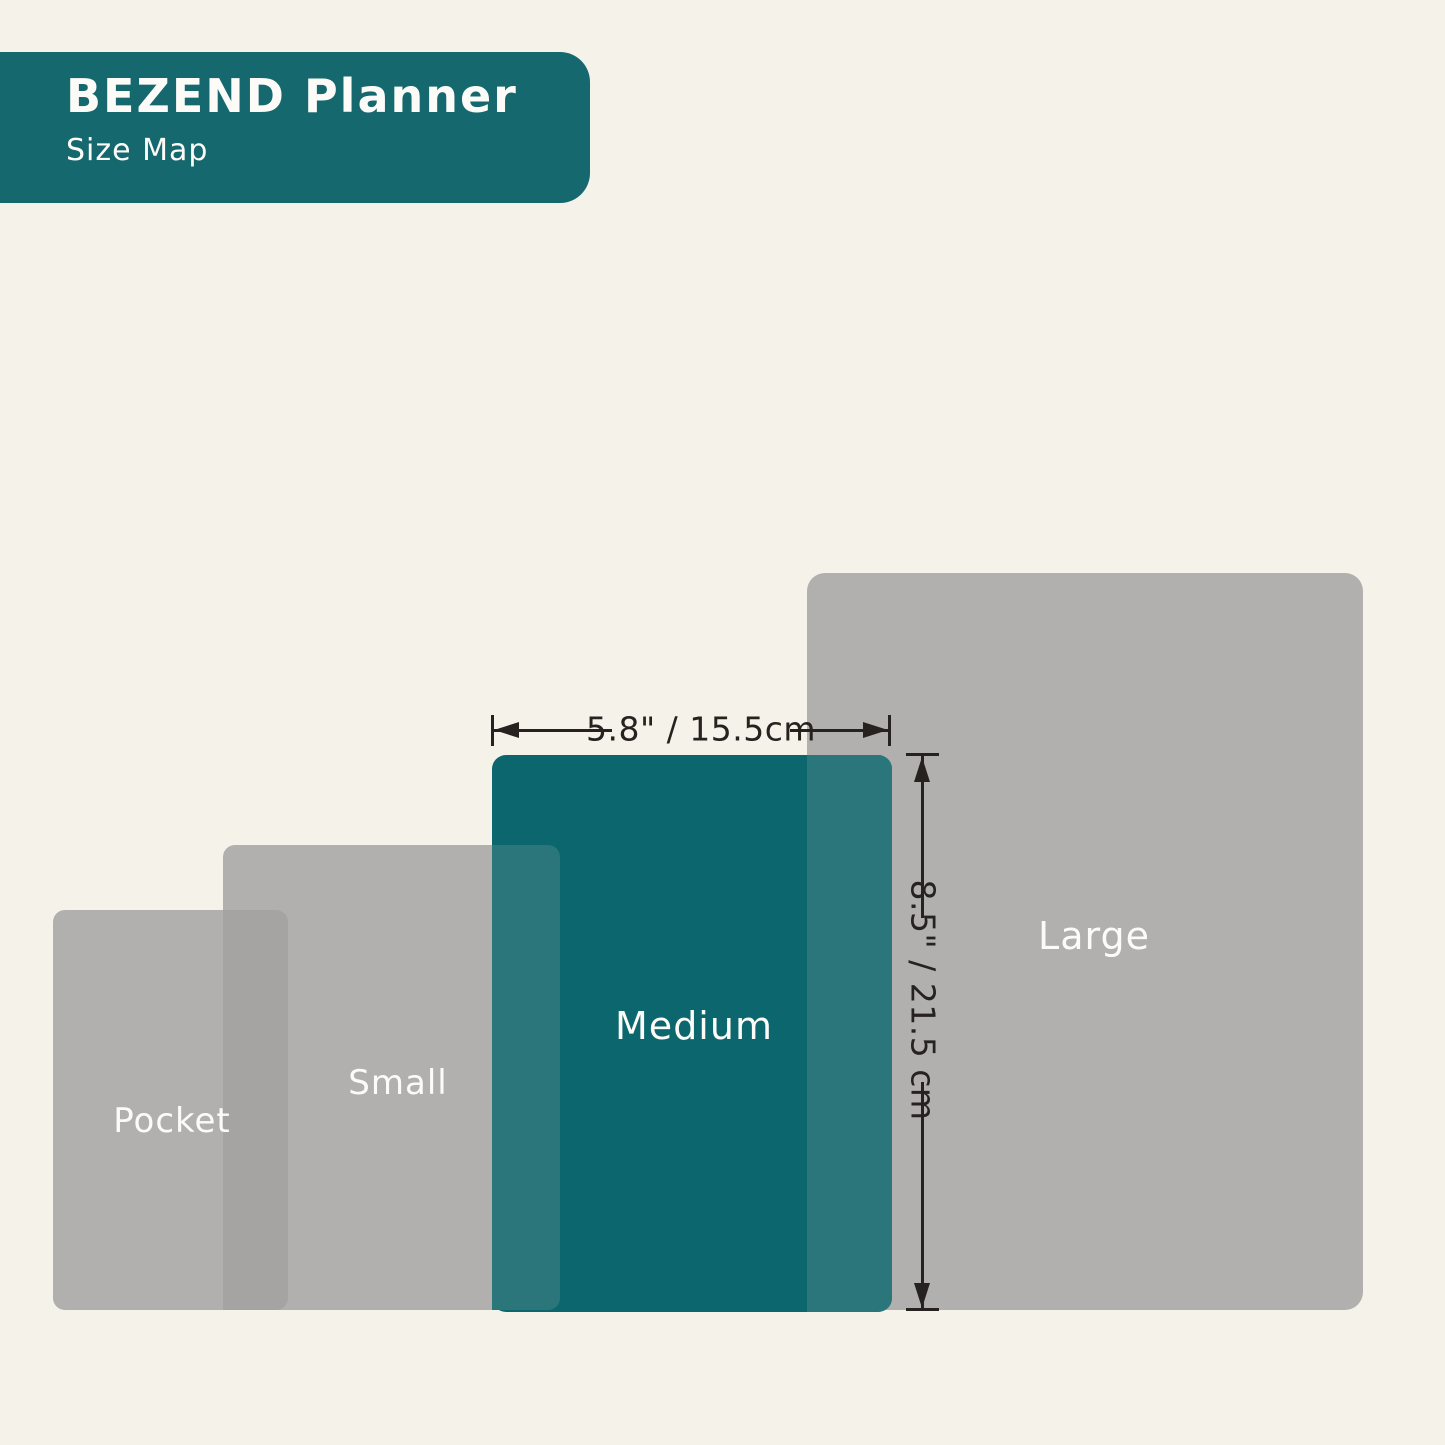 The image size is (1445, 1445). Describe the element at coordinates (295, 127) in the screenshot. I see `brand-card: BEZEND Planner Size Map` at that location.